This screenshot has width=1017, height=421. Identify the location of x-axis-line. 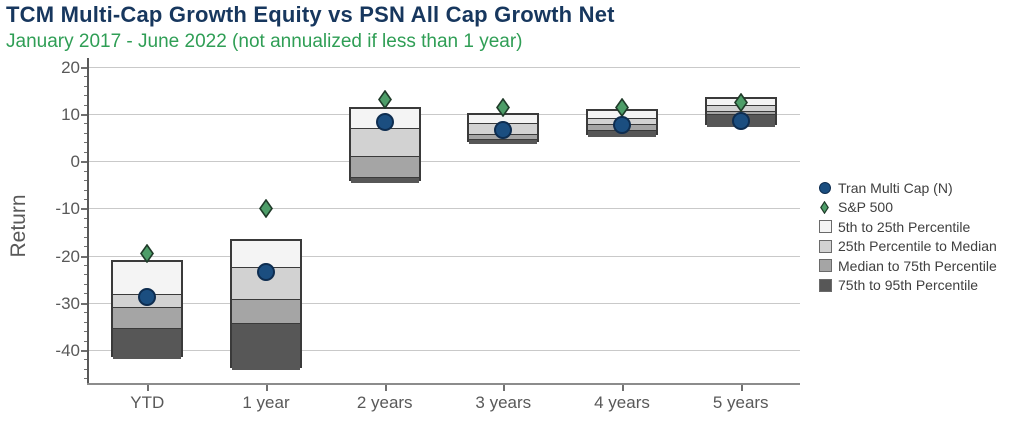
(443, 384).